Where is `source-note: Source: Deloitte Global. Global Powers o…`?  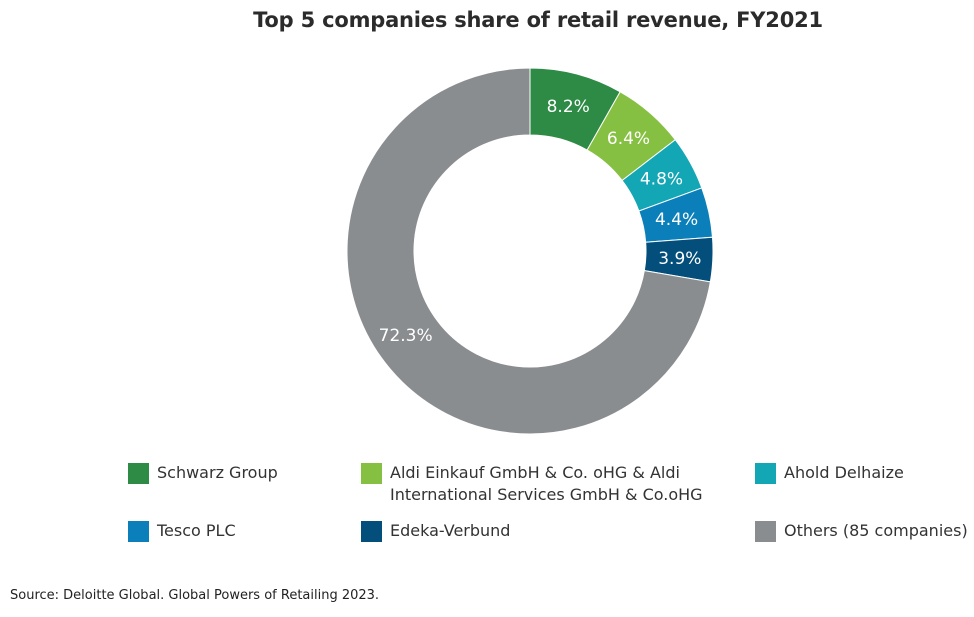 source-note: Source: Deloitte Global. Global Powers o… is located at coordinates (195, 595).